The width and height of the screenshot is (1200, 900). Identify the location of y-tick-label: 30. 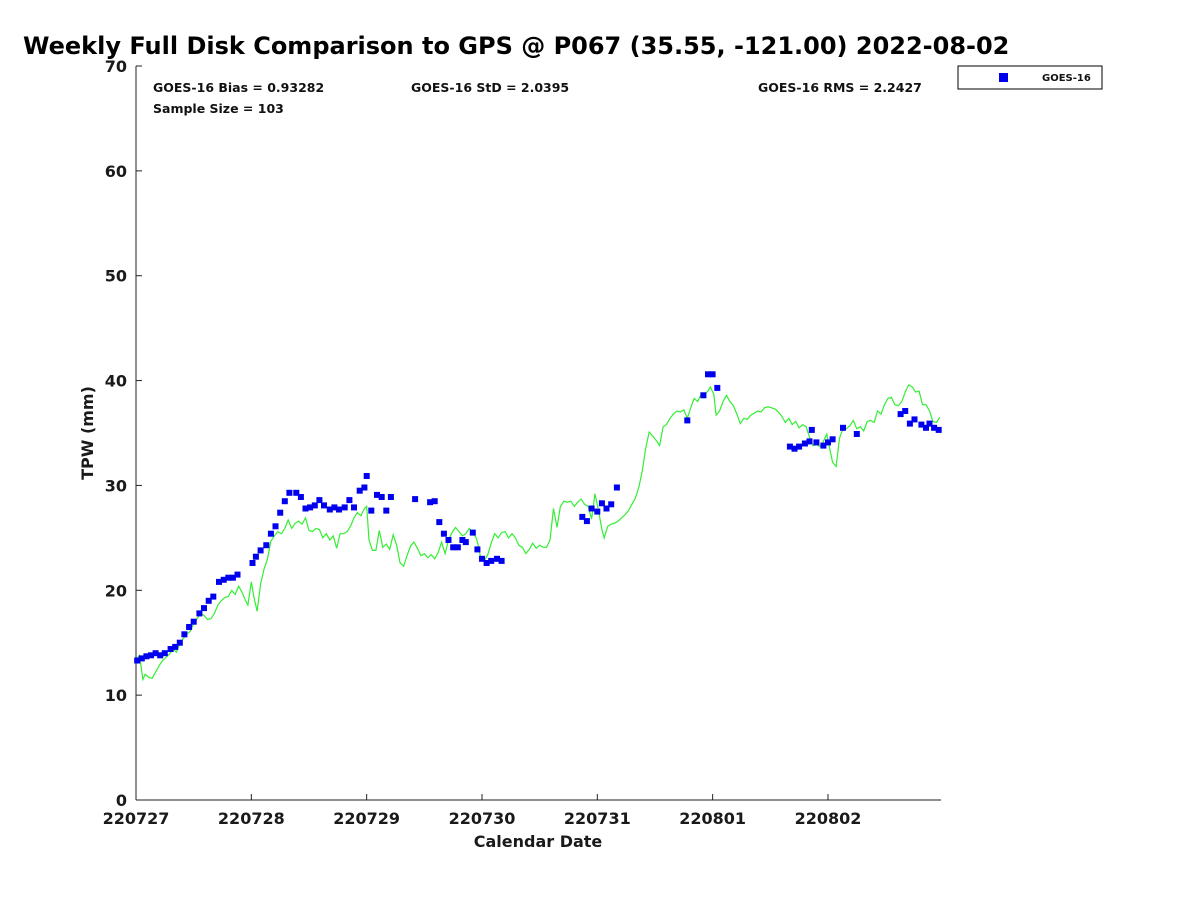
(116, 485).